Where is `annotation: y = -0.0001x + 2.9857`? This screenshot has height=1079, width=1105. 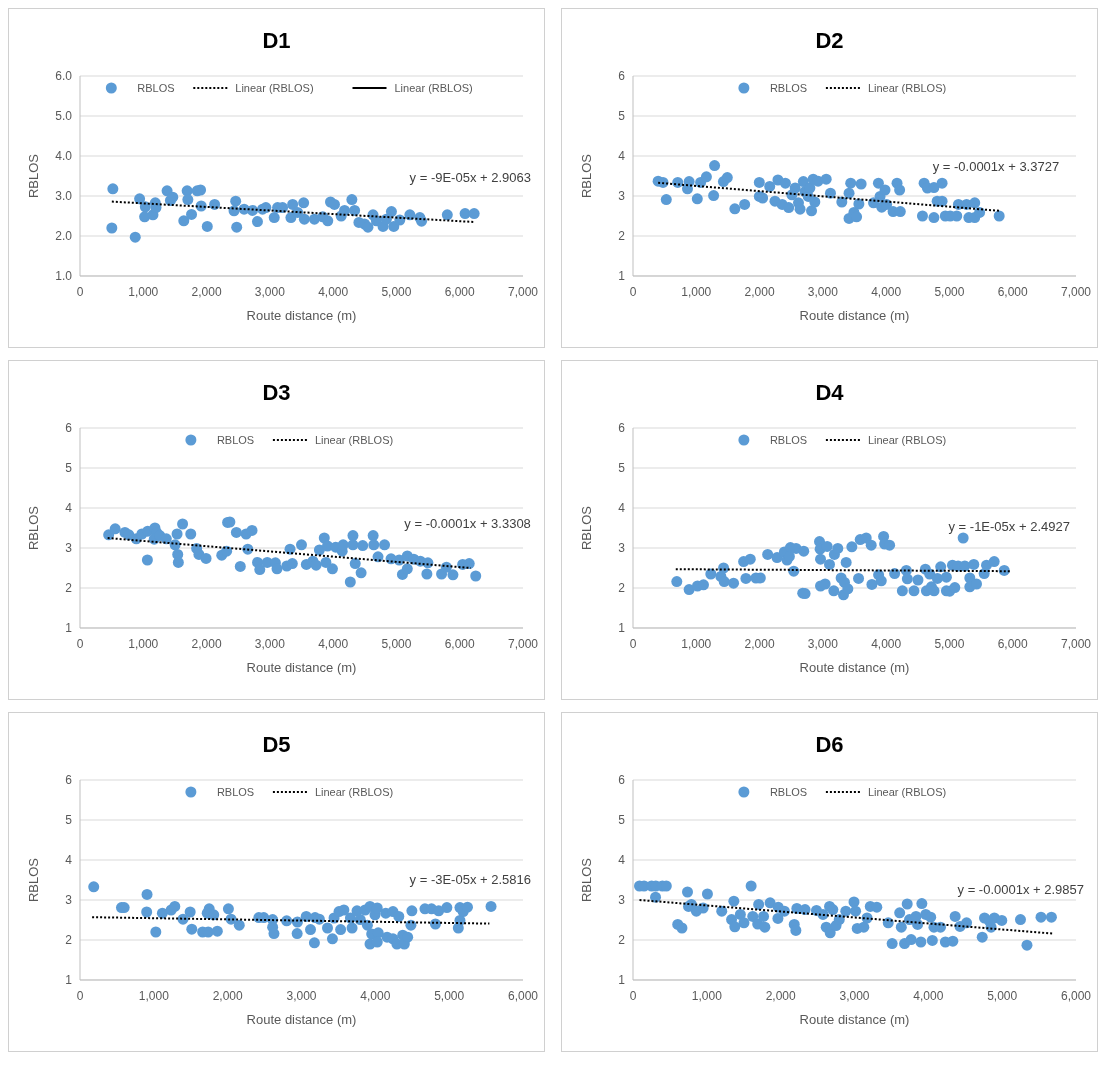
annotation: y = -0.0001x + 2.9857 is located at coordinates (1020, 889).